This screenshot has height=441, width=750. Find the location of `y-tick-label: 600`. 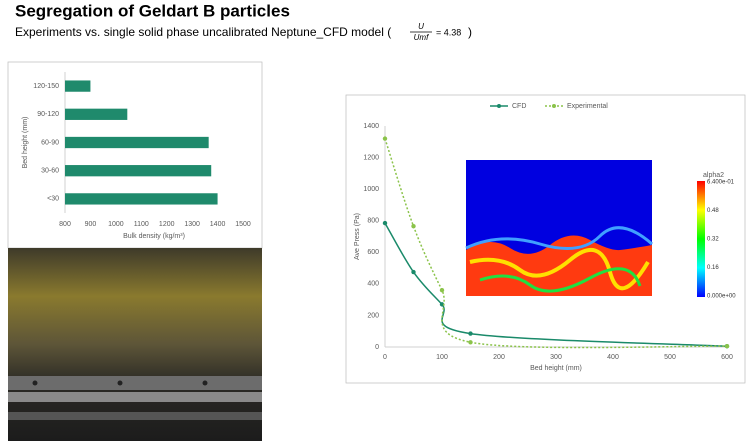

y-tick-label: 600 is located at coordinates (373, 252).